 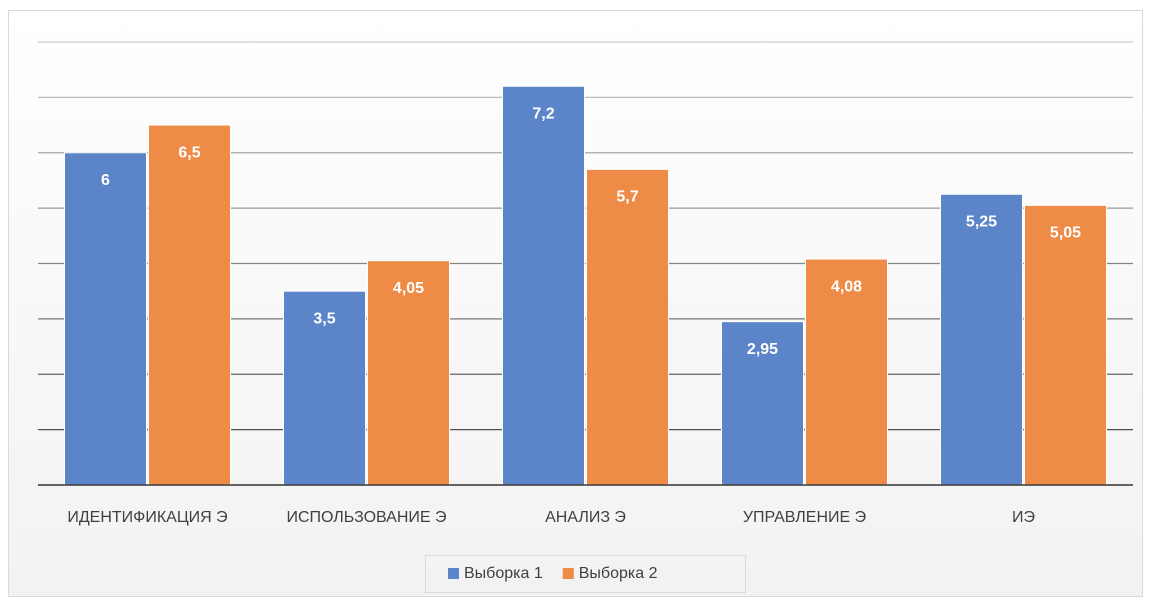 I want to click on legend-label: Выборка 2, so click(x=618, y=573).